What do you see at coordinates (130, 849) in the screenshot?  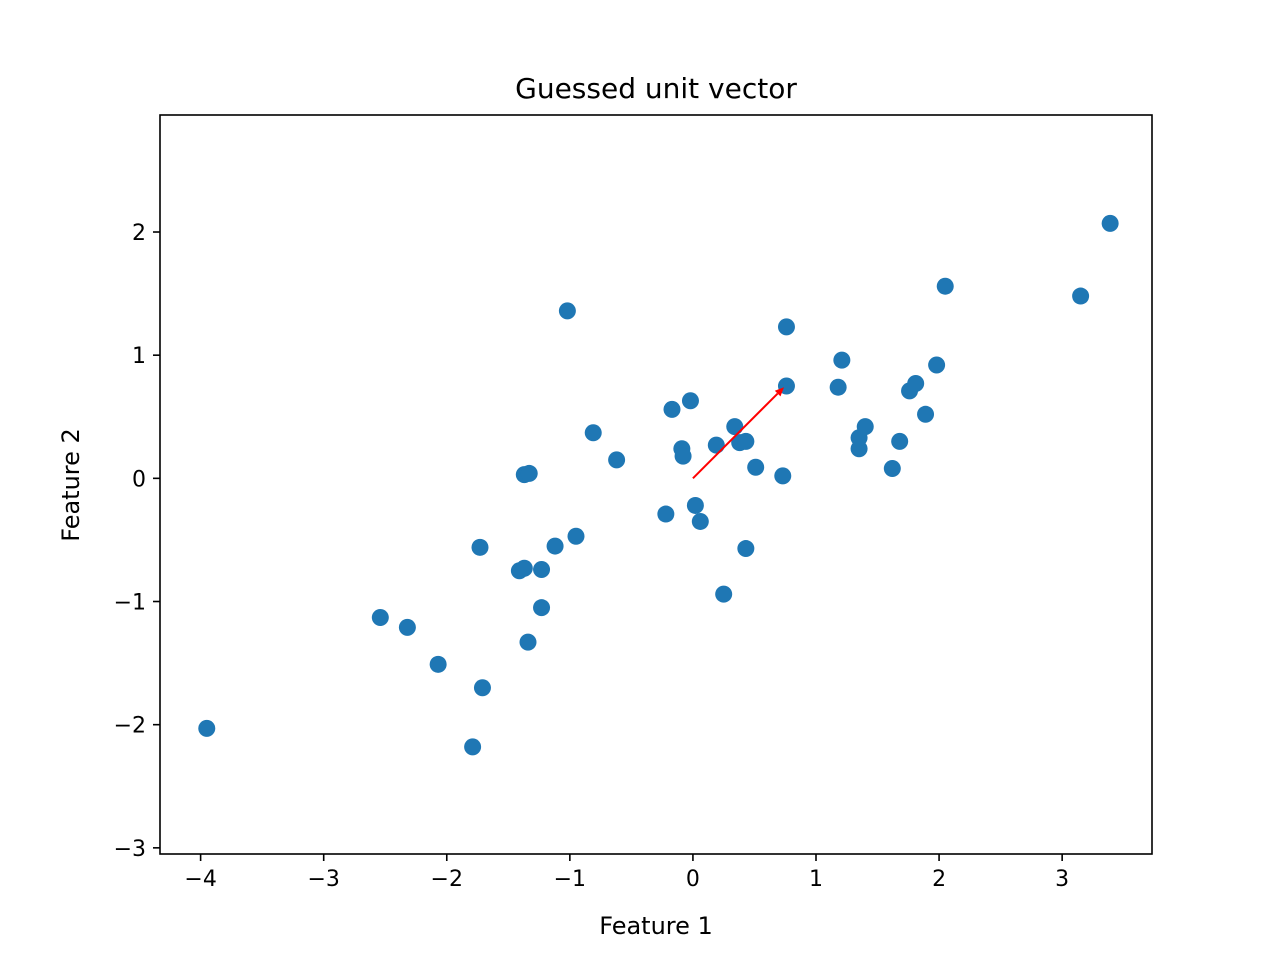 I see `y-tick-label: −3` at bounding box center [130, 849].